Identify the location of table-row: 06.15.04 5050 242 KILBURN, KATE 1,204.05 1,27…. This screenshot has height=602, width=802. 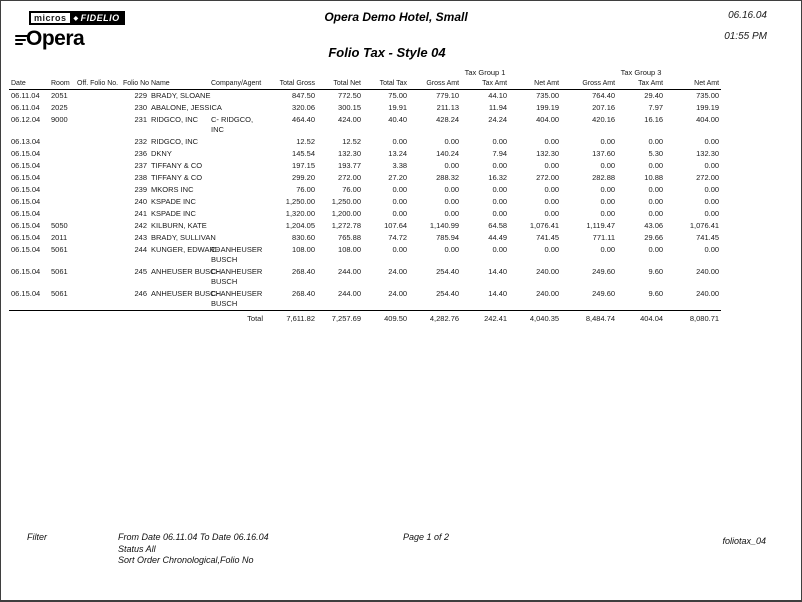
(365, 226).